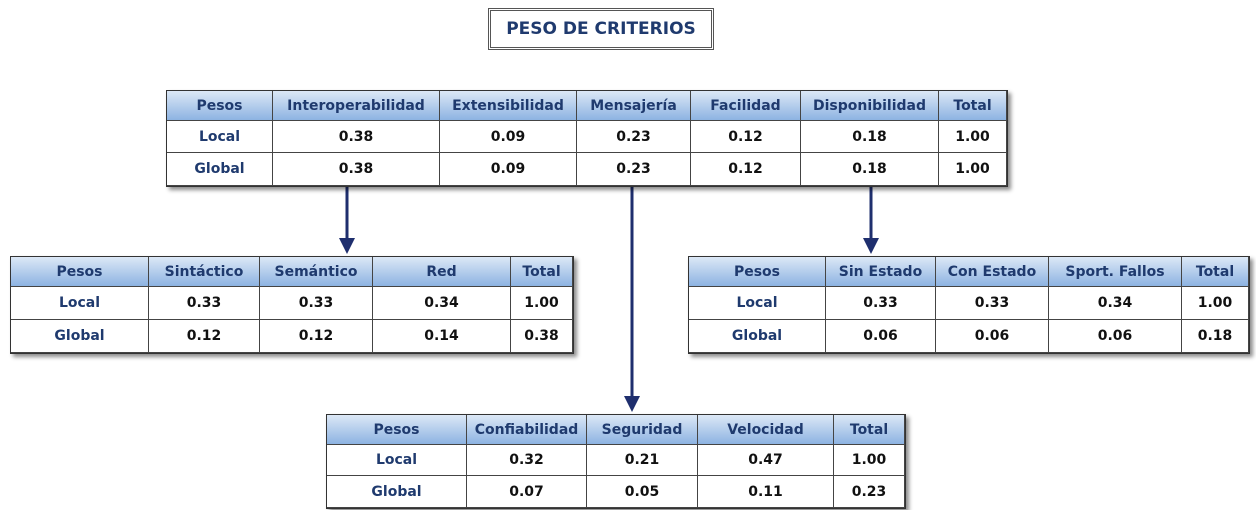  Describe the element at coordinates (634, 106) in the screenshot. I see `header-cell: Mensajería` at that location.